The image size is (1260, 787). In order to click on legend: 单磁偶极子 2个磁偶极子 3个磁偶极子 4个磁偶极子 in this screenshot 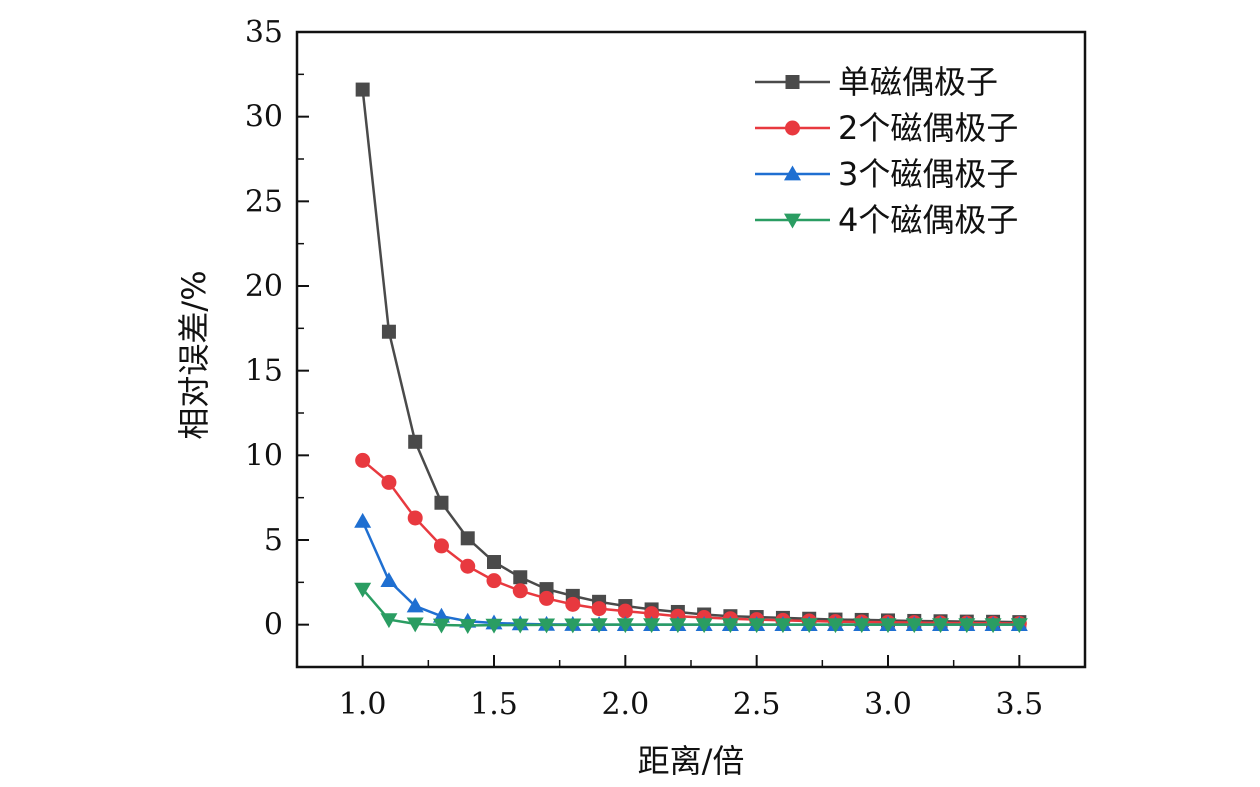, I will do `click(886, 151)`.